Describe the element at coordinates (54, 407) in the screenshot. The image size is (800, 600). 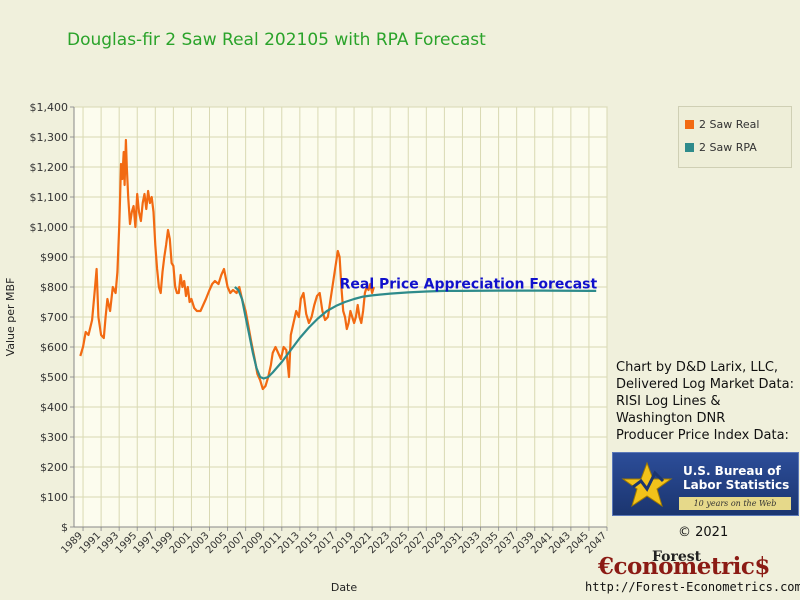
I see `y-tick-label: $400` at that location.